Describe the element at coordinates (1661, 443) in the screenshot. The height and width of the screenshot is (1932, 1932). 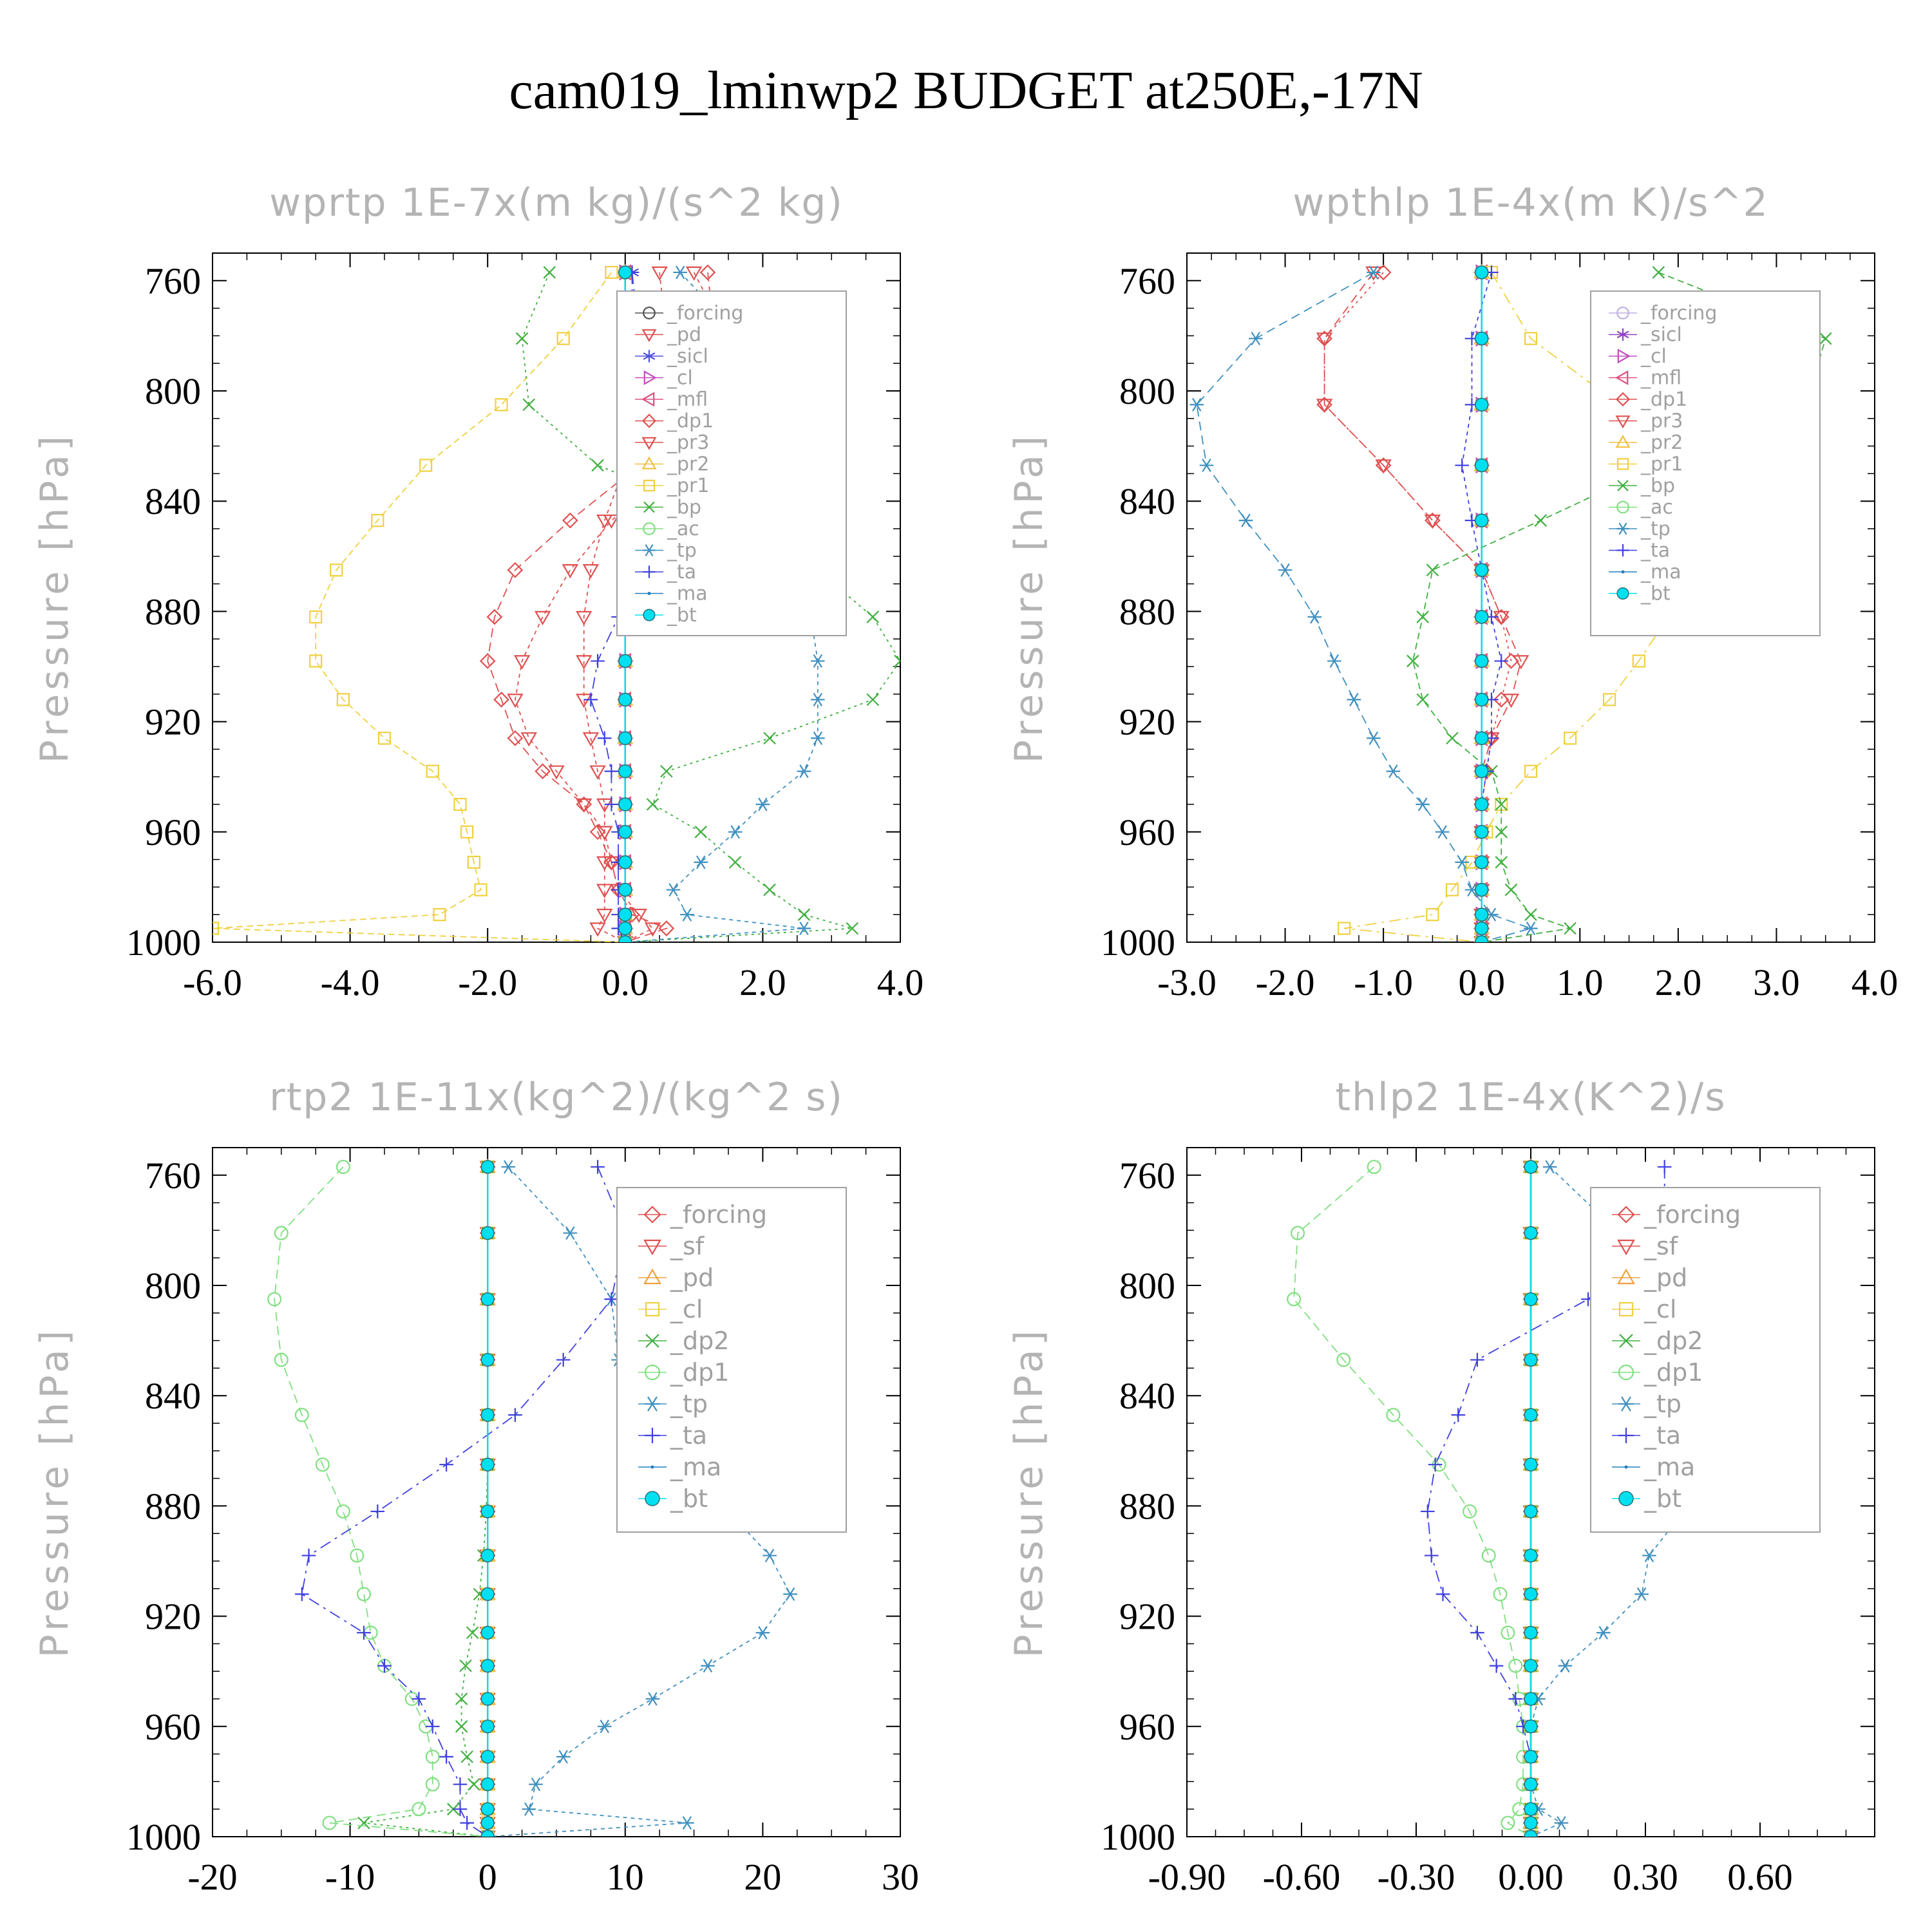
I see `legend-label: _pr2` at that location.